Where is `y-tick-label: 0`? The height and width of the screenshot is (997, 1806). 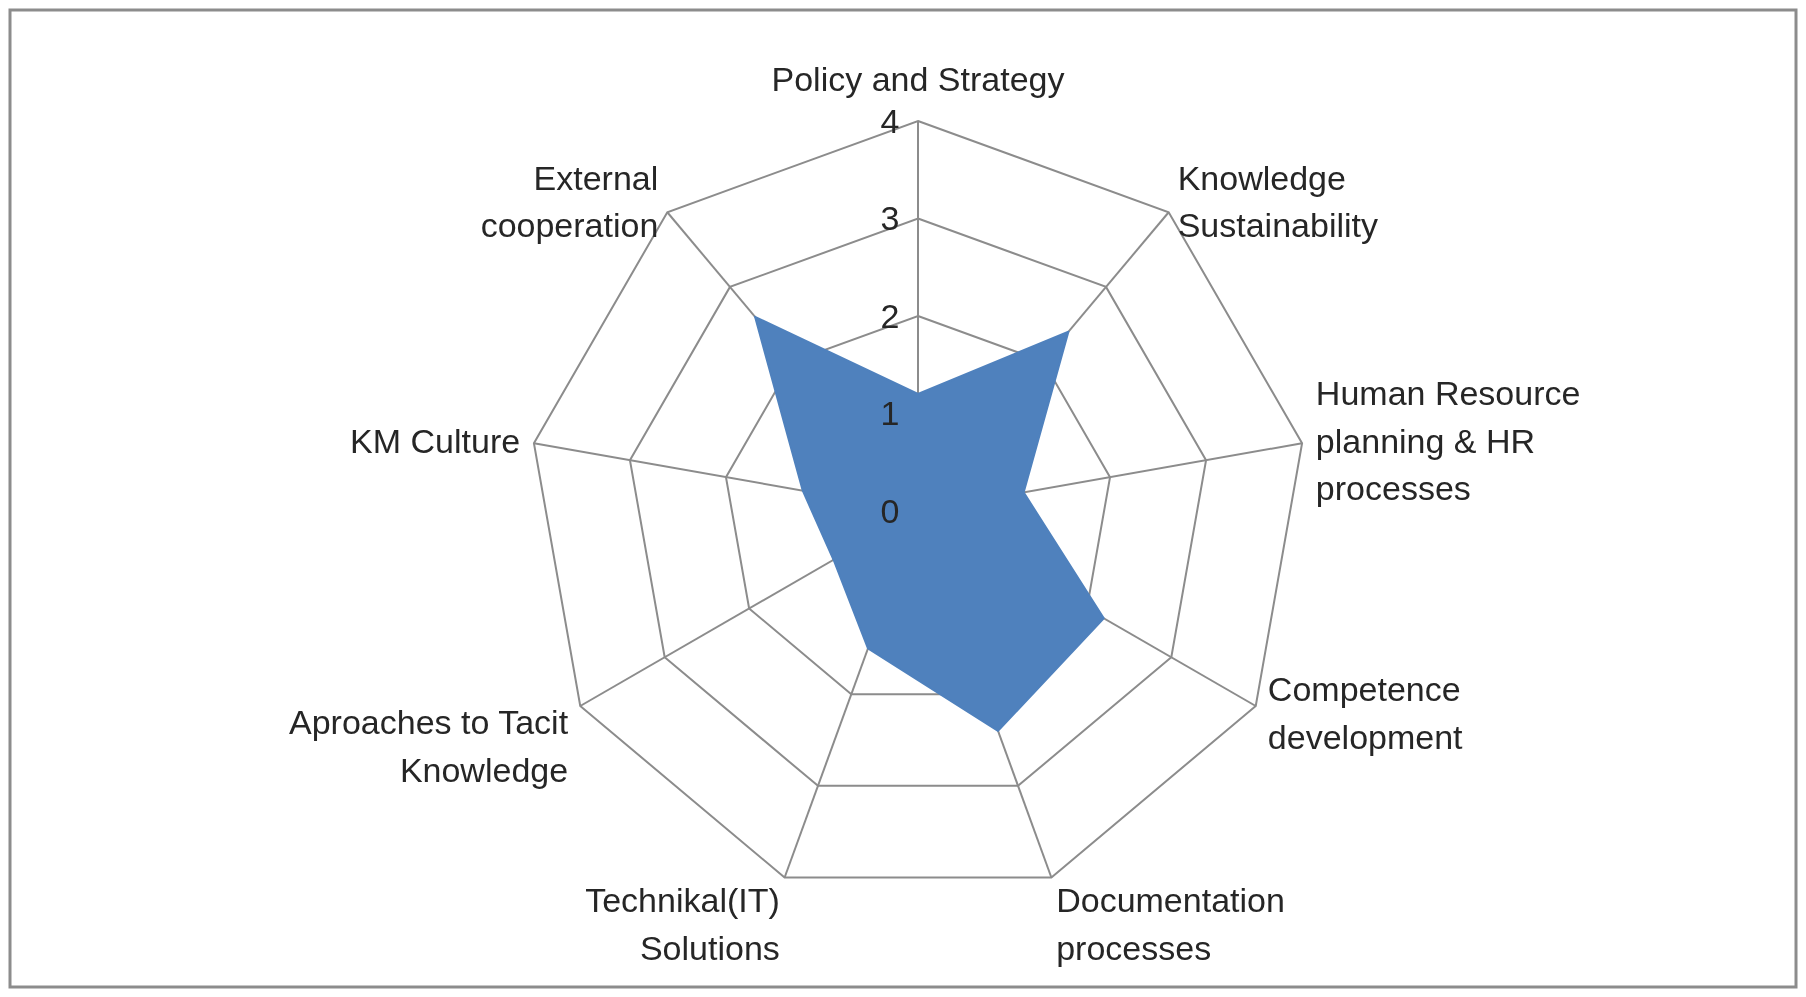 y-tick-label: 0 is located at coordinates (890, 510).